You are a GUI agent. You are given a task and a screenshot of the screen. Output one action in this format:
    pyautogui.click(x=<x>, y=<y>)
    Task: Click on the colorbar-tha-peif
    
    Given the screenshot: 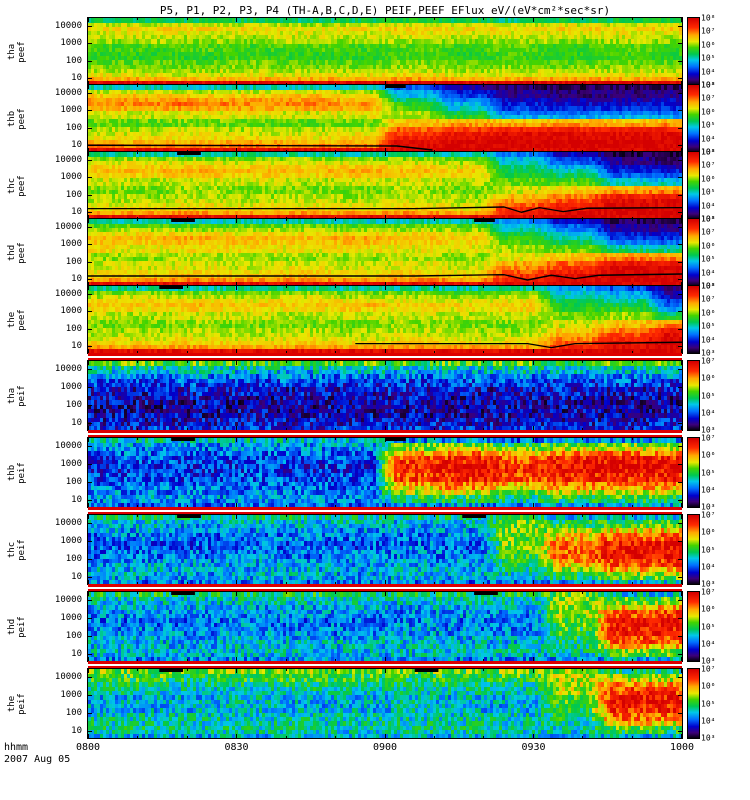 What is the action you would take?
    pyautogui.click(x=693, y=395)
    